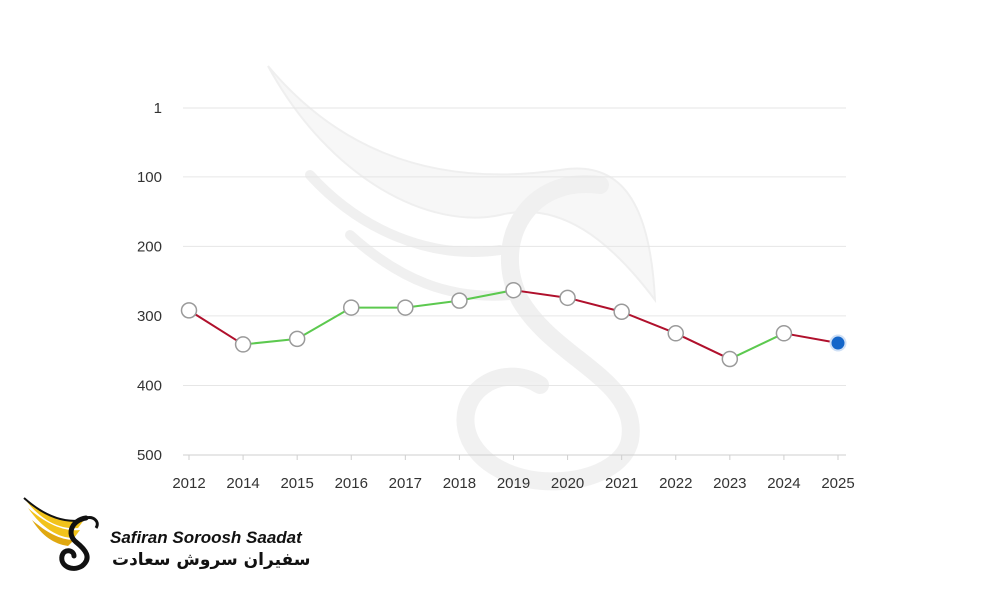 Image resolution: width=1000 pixels, height=600 pixels. I want to click on x-tick-label: 2020, so click(567, 483).